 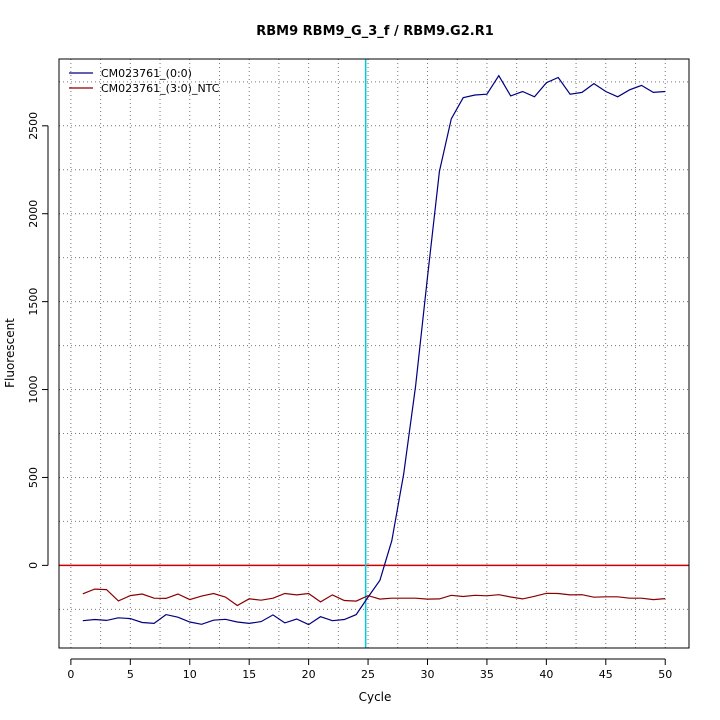 I want to click on chart-title: RBM9 RBM9_G_3_f / RBM9.G2.R1, so click(x=375, y=31).